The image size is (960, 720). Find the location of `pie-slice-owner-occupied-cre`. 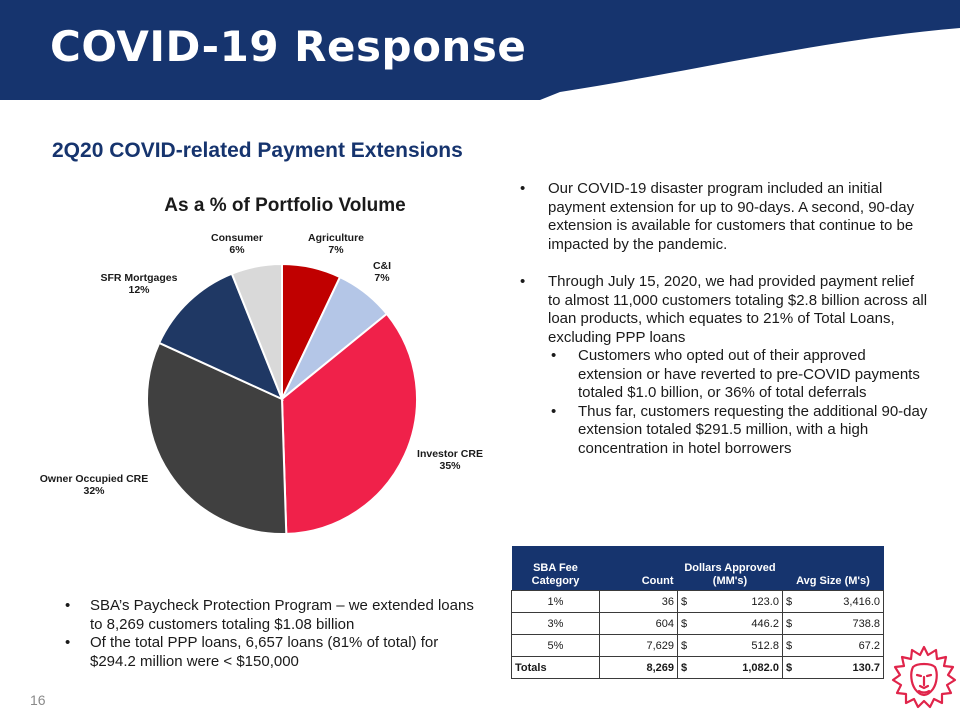

pie-slice-owner-occupied-cre is located at coordinates (217, 438).